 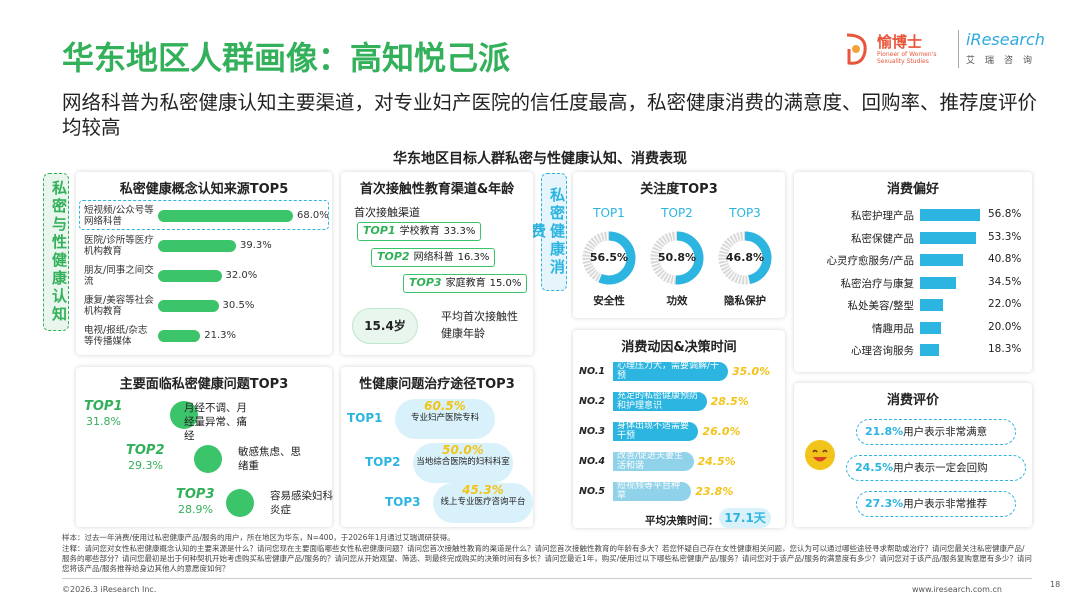 What do you see at coordinates (882, 238) in the screenshot?
I see `pref-category-label: 私密保健产品` at bounding box center [882, 238].